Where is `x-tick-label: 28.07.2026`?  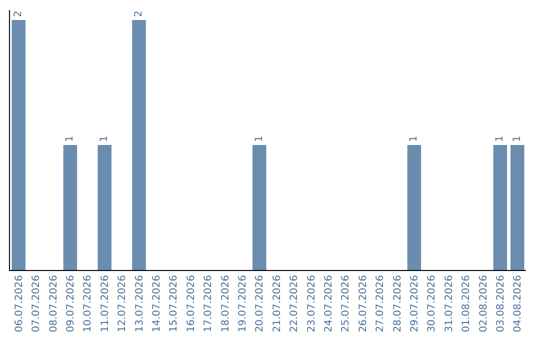 x-tick-label: 28.07.2026 is located at coordinates (398, 303).